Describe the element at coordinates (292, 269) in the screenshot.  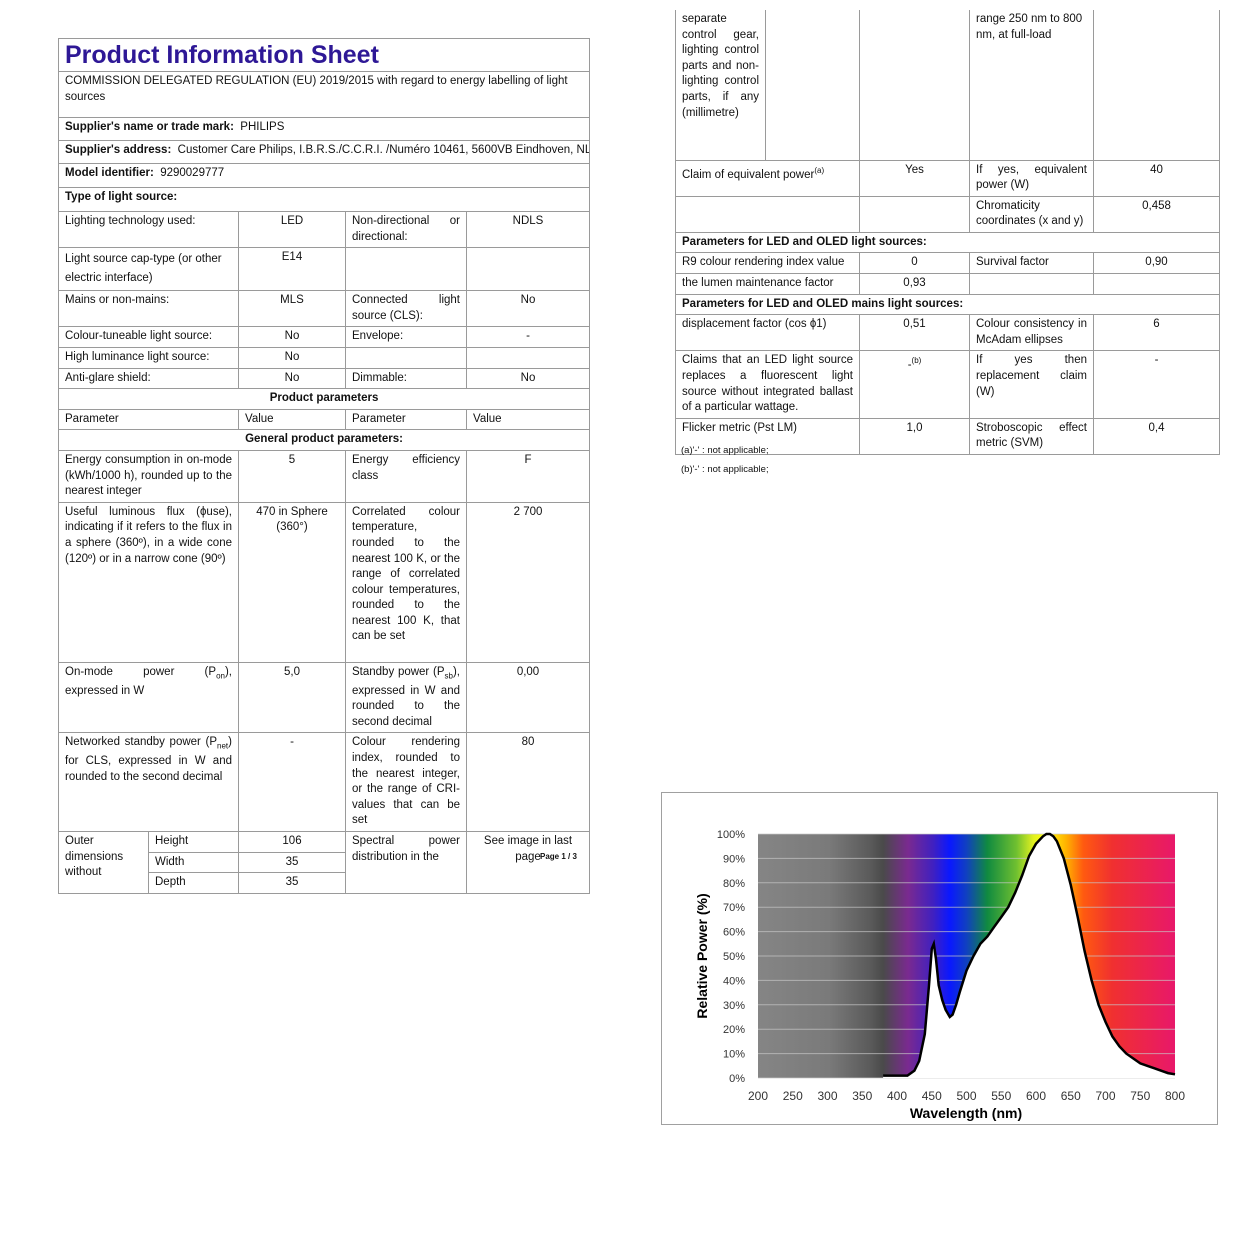
I see `param-value: E14` at that location.